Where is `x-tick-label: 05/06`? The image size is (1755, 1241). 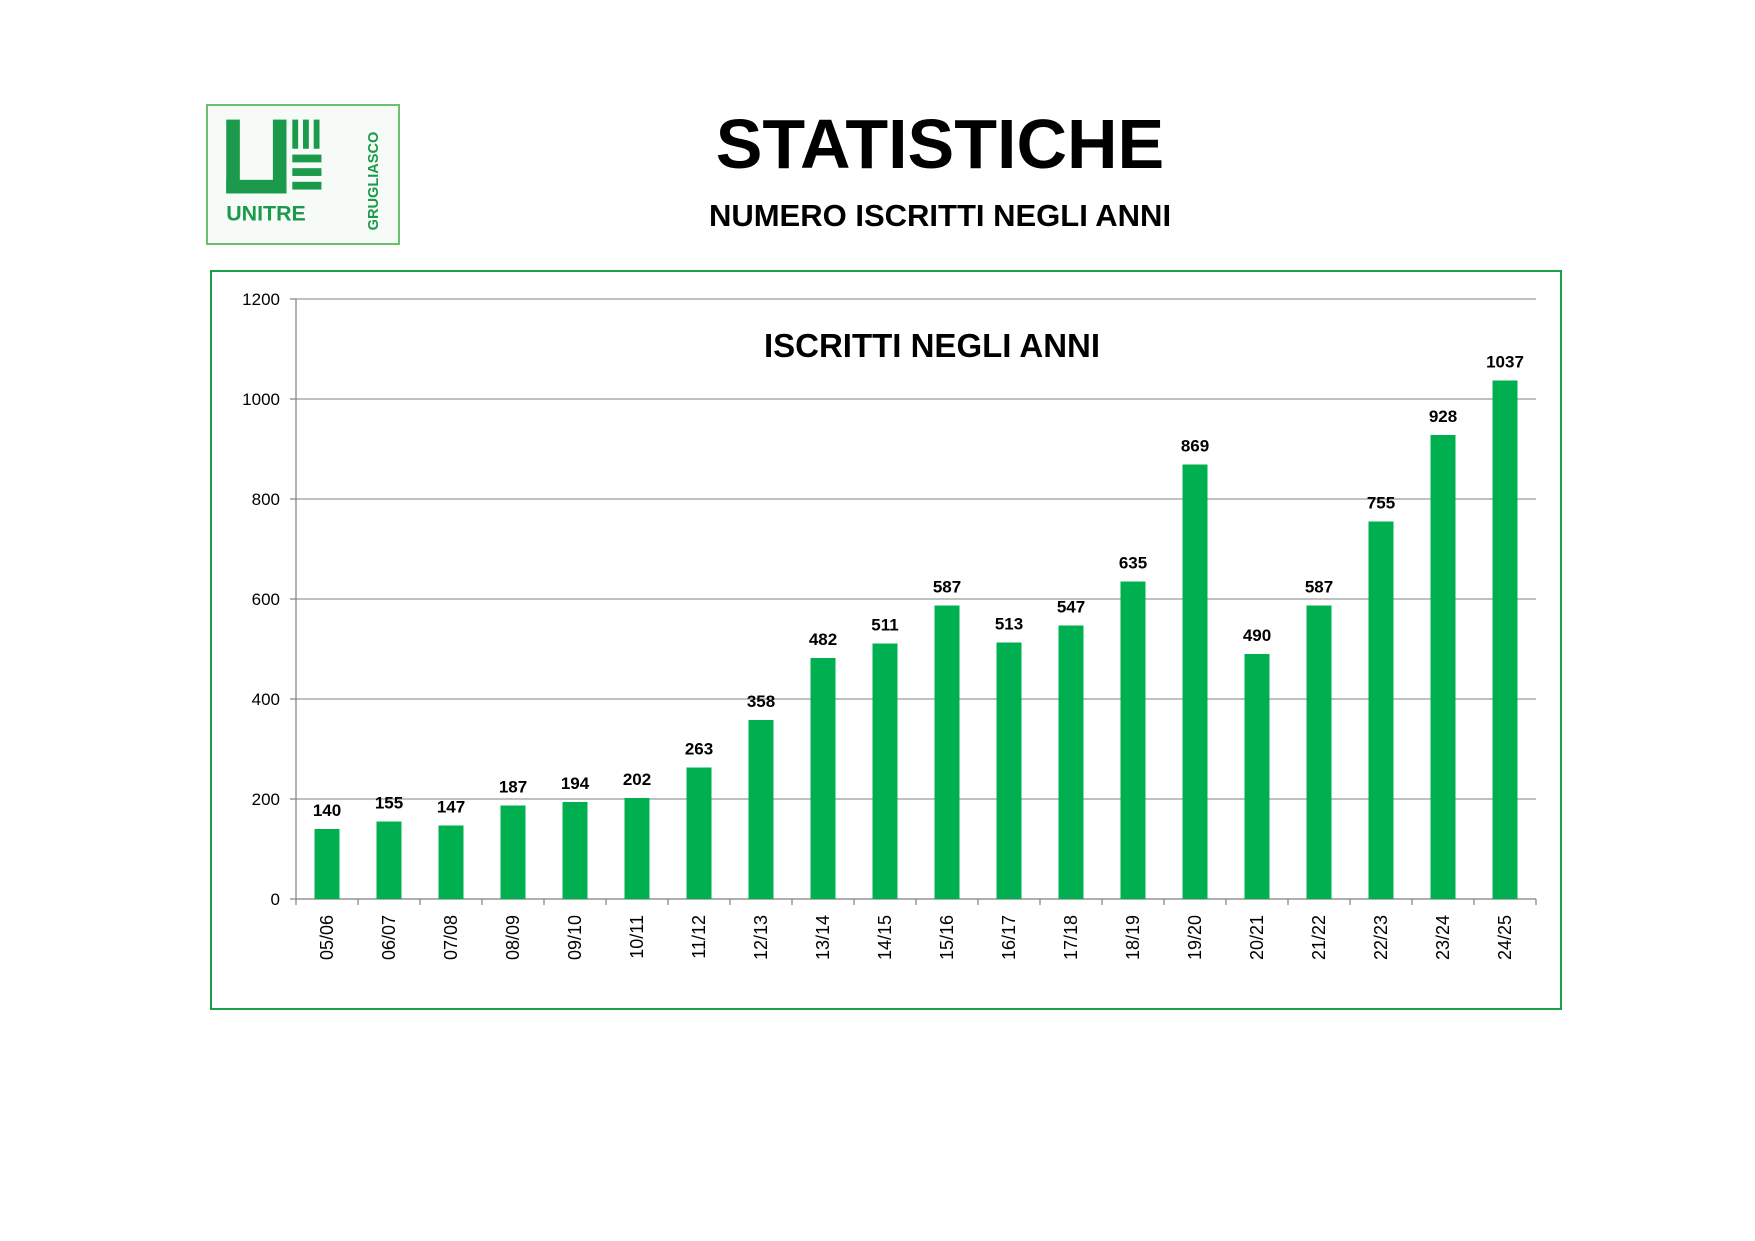
x-tick-label: 05/06 is located at coordinates (327, 937).